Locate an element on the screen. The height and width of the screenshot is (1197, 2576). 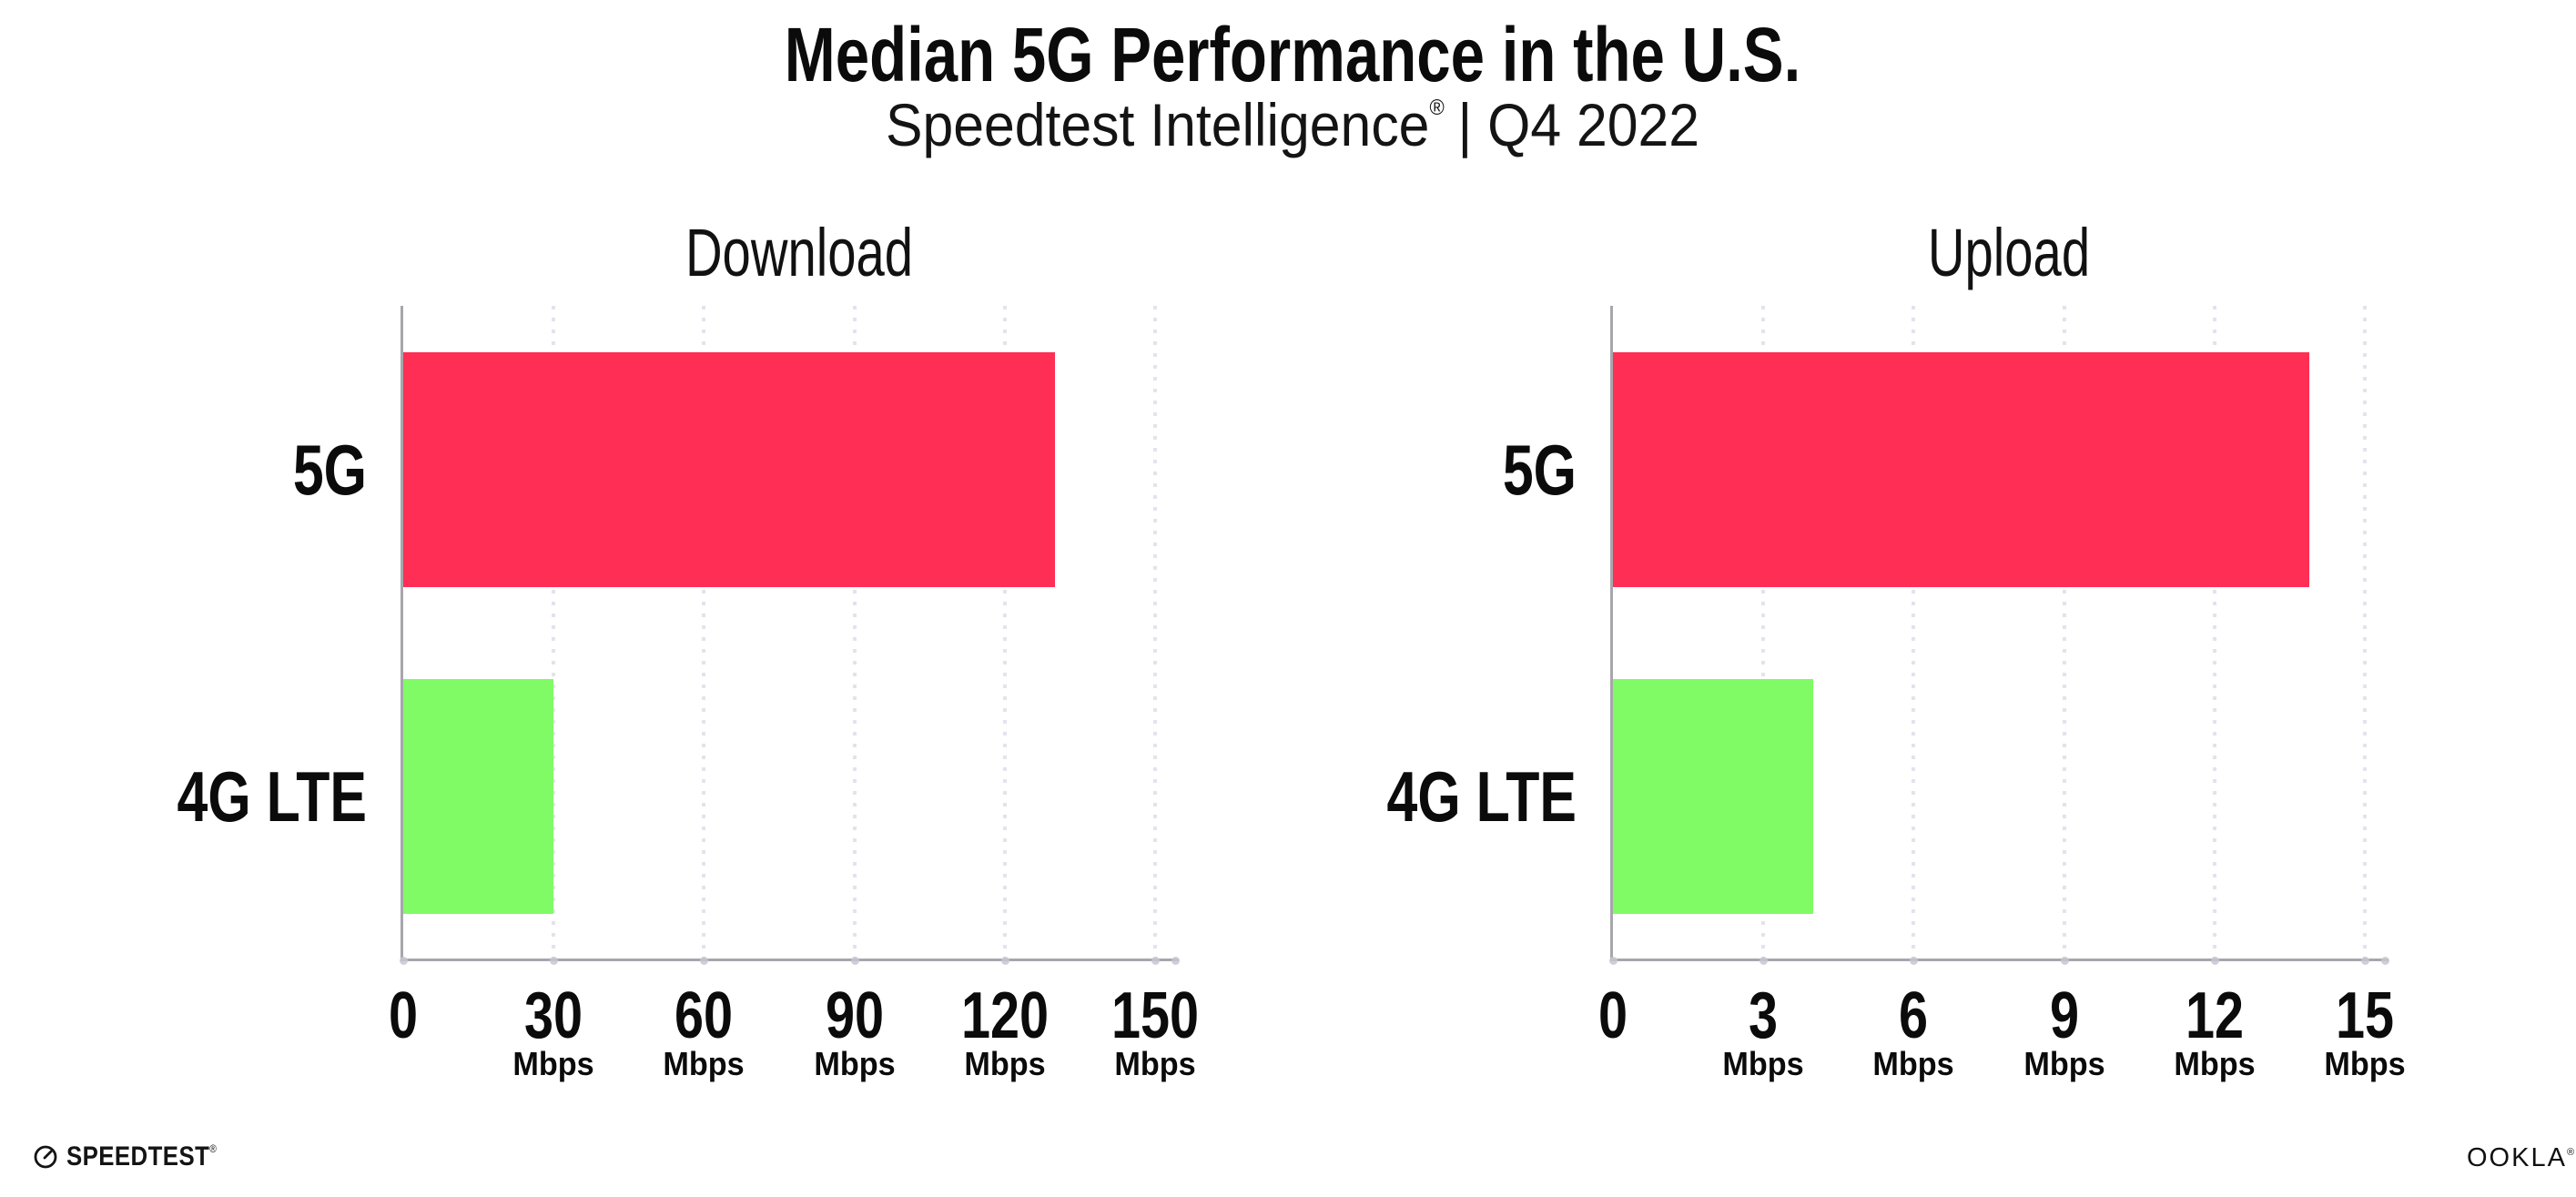
x-tick-unit-90: Mbps is located at coordinates (854, 1063).